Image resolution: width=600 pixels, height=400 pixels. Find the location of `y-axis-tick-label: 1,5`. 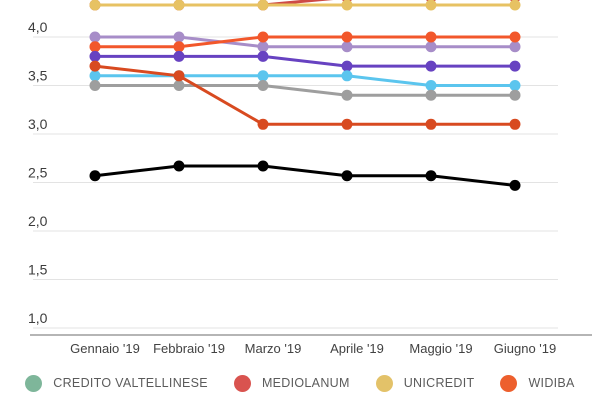

y-axis-tick-label: 1,5 is located at coordinates (38, 270).